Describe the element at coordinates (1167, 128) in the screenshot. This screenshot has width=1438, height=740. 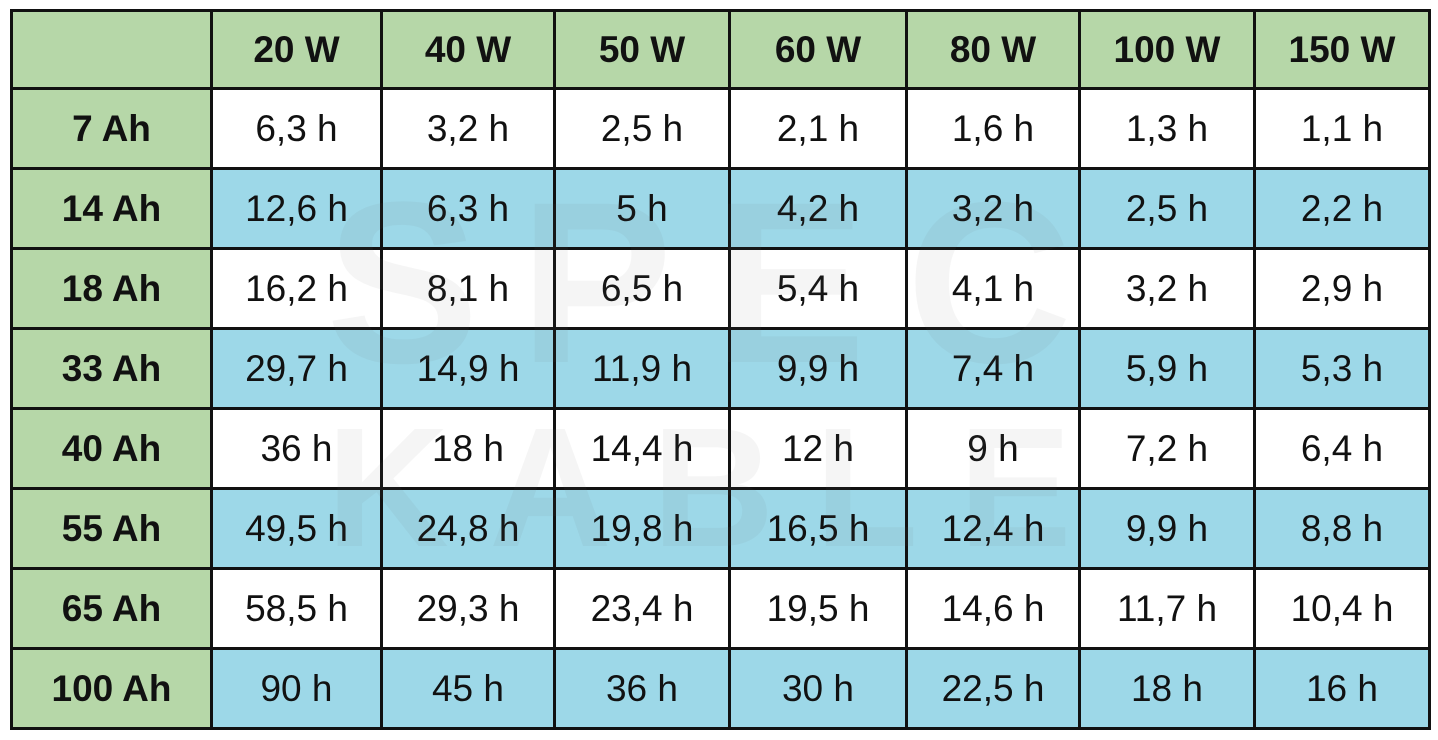
I see `table-cell: 1,3 h` at that location.